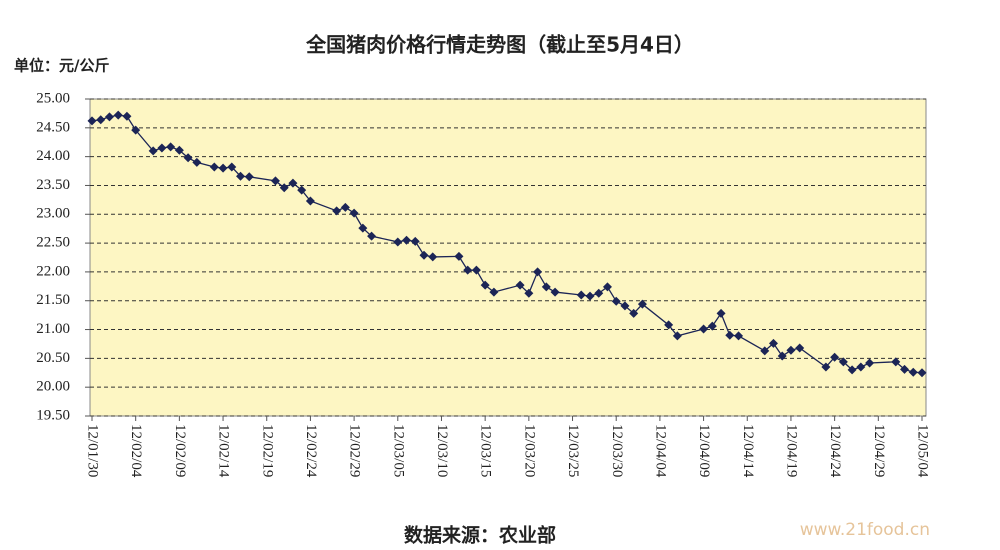 Image resolution: width=1000 pixels, height=550 pixels. Describe the element at coordinates (835, 451) in the screenshot. I see `x-tick-label: 12/04/24` at that location.